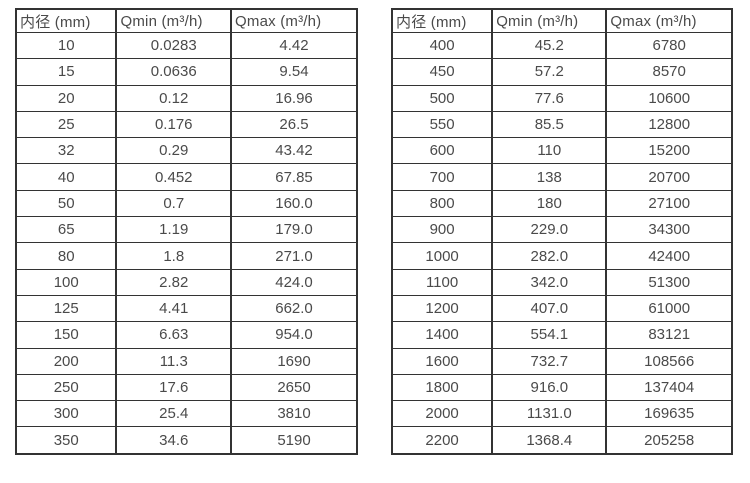 The height and width of the screenshot is (483, 750). Describe the element at coordinates (549, 282) in the screenshot. I see `cell: 342.0` at that location.